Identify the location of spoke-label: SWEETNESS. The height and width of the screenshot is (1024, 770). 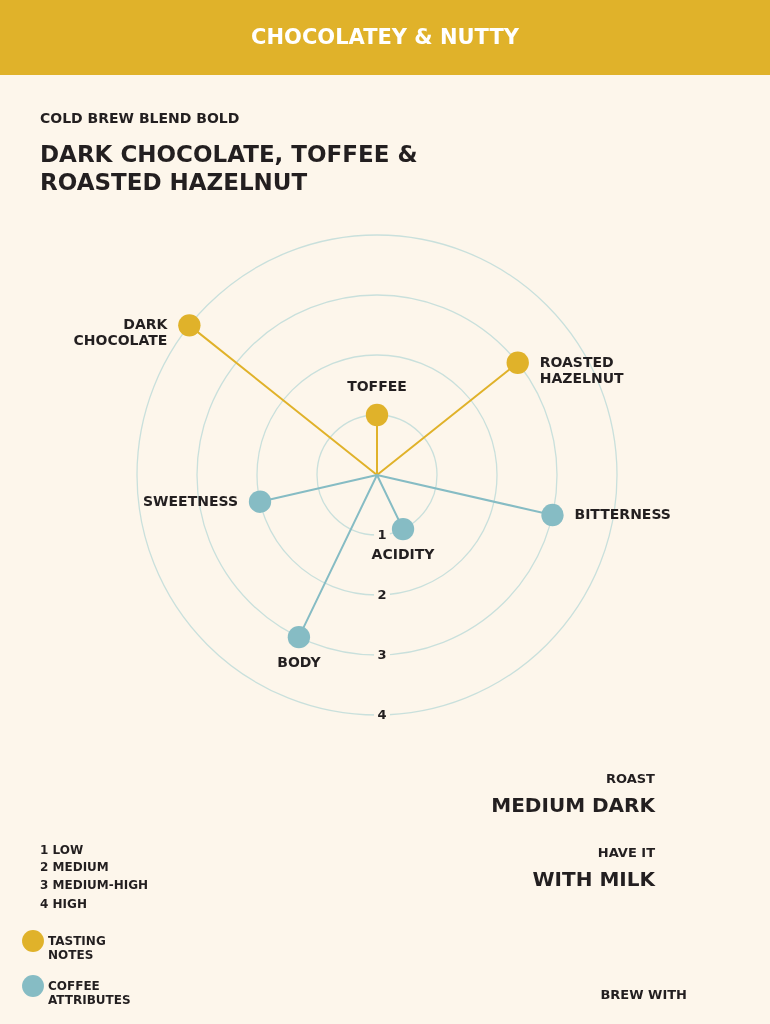
(190, 500).